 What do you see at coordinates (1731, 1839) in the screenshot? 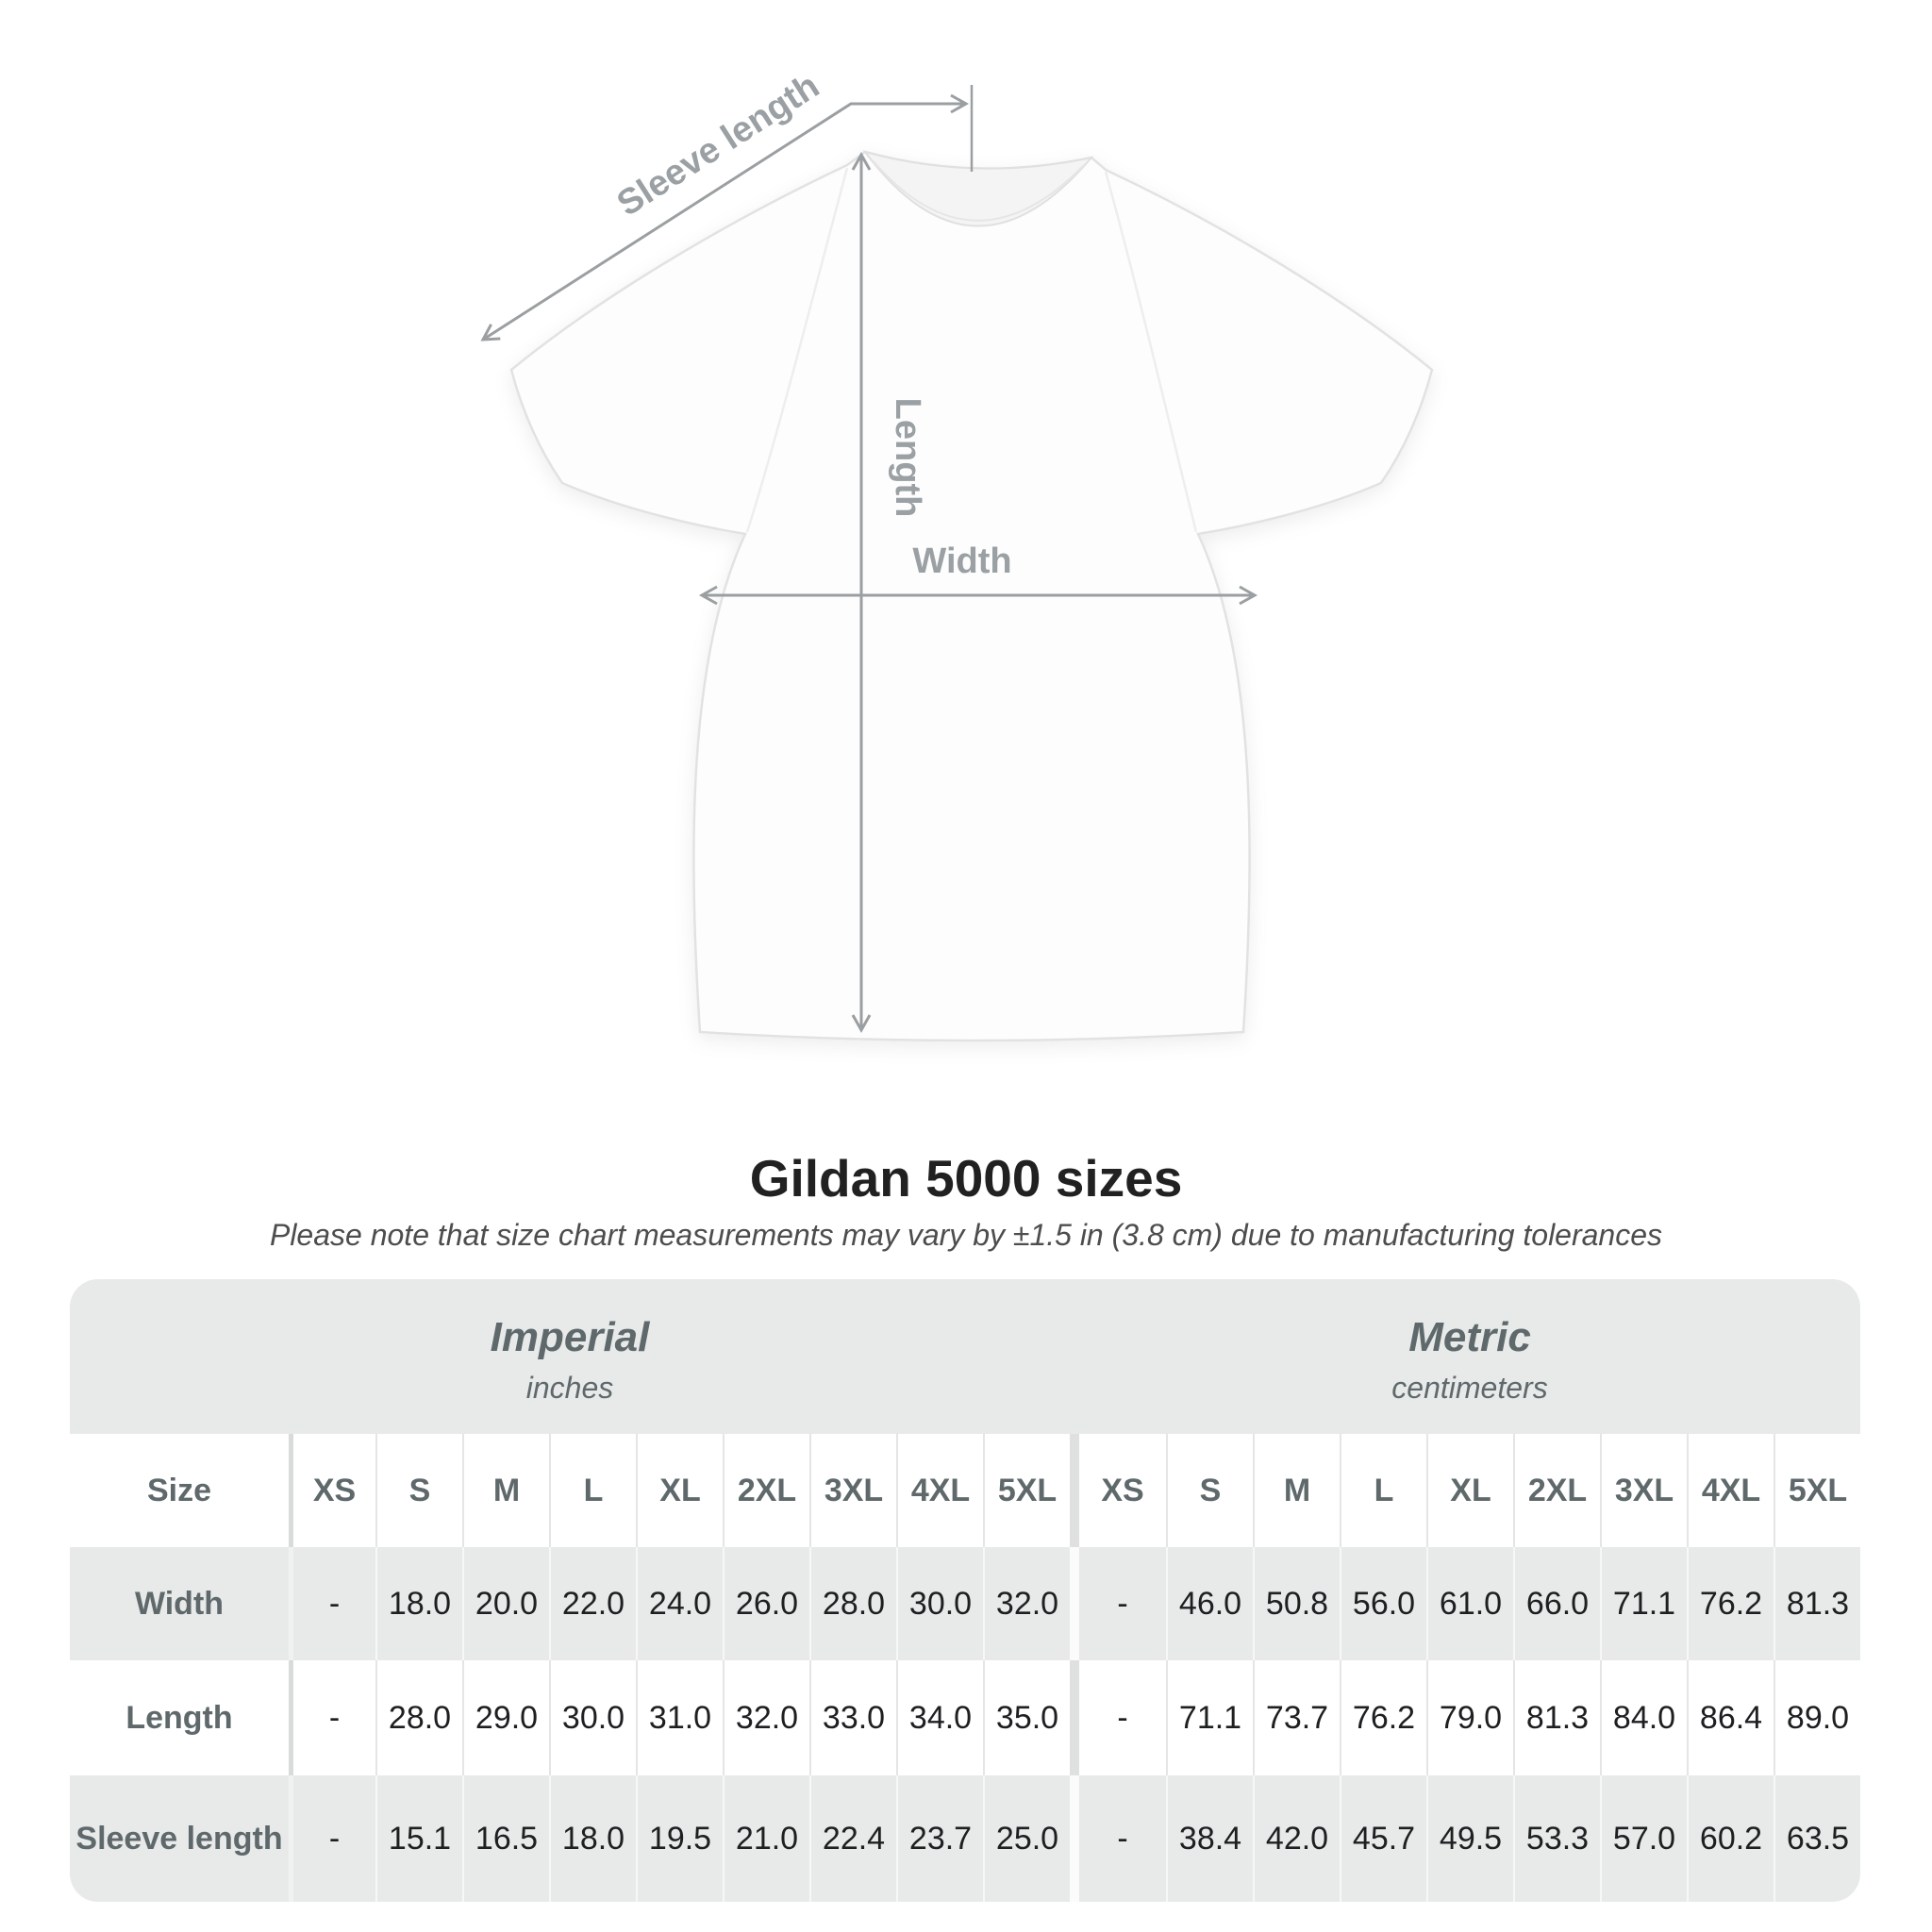
I see `sleeve-metric-4xl: 60.2` at bounding box center [1731, 1839].